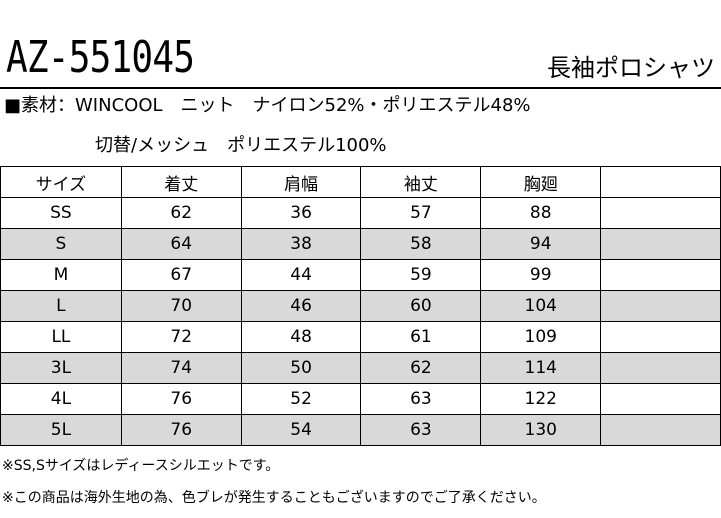  I want to click on cell-size: 4L, so click(61, 399).